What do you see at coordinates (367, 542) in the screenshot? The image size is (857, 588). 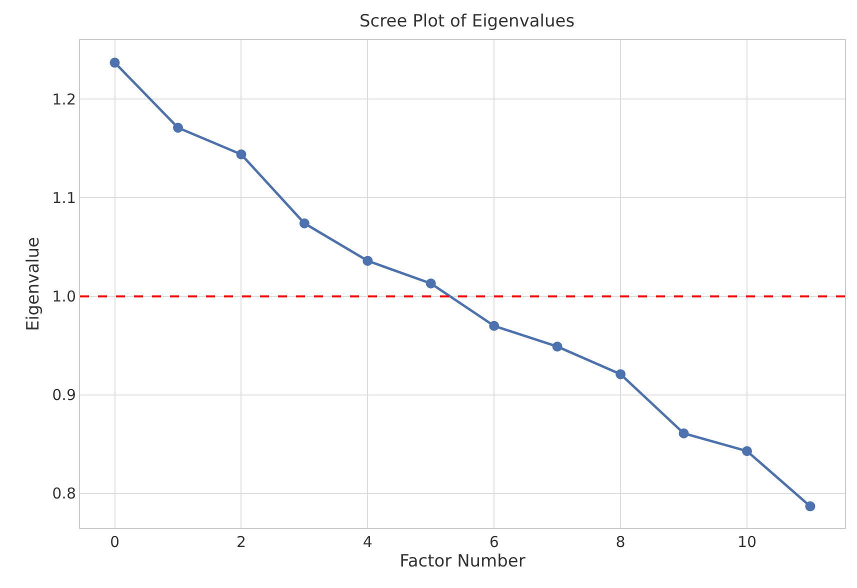 I see `x-tick-label: 4` at bounding box center [367, 542].